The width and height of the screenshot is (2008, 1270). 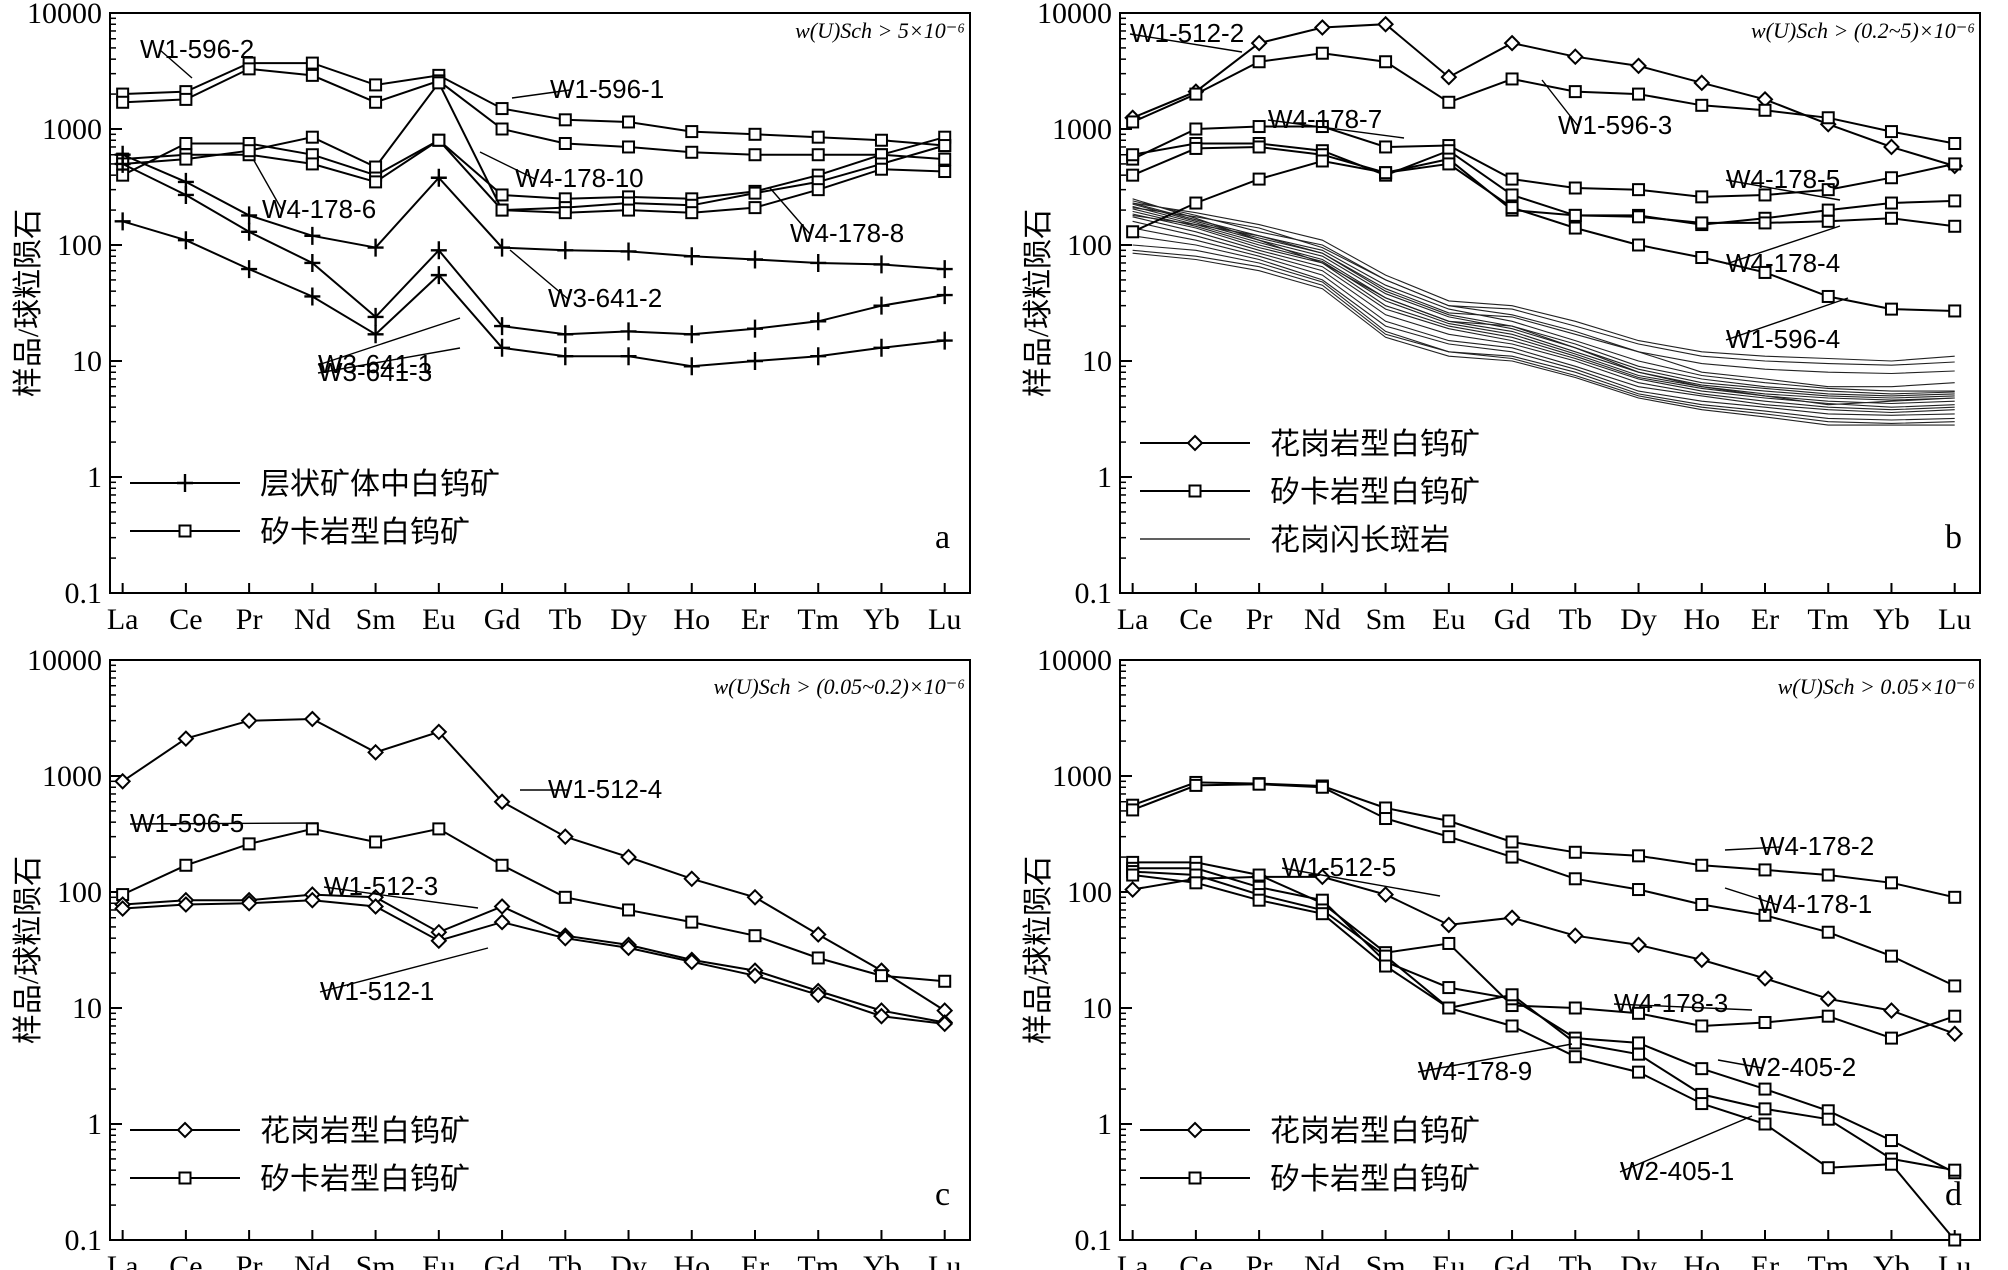 What do you see at coordinates (1449, 102) in the screenshot?
I see `panel-b-point-w1-596-3-eu` at bounding box center [1449, 102].